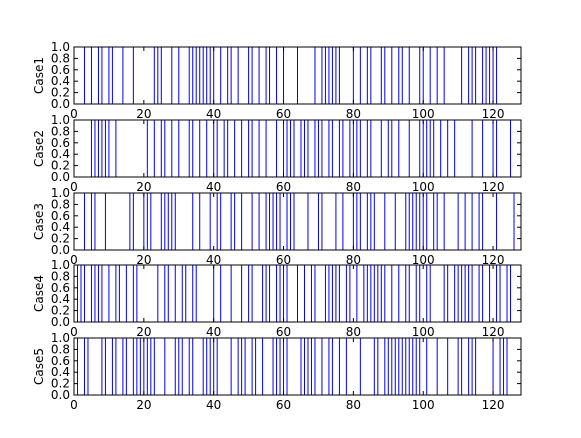 The image size is (581, 438). I want to click on y-axis-label: Case3, so click(39, 221).